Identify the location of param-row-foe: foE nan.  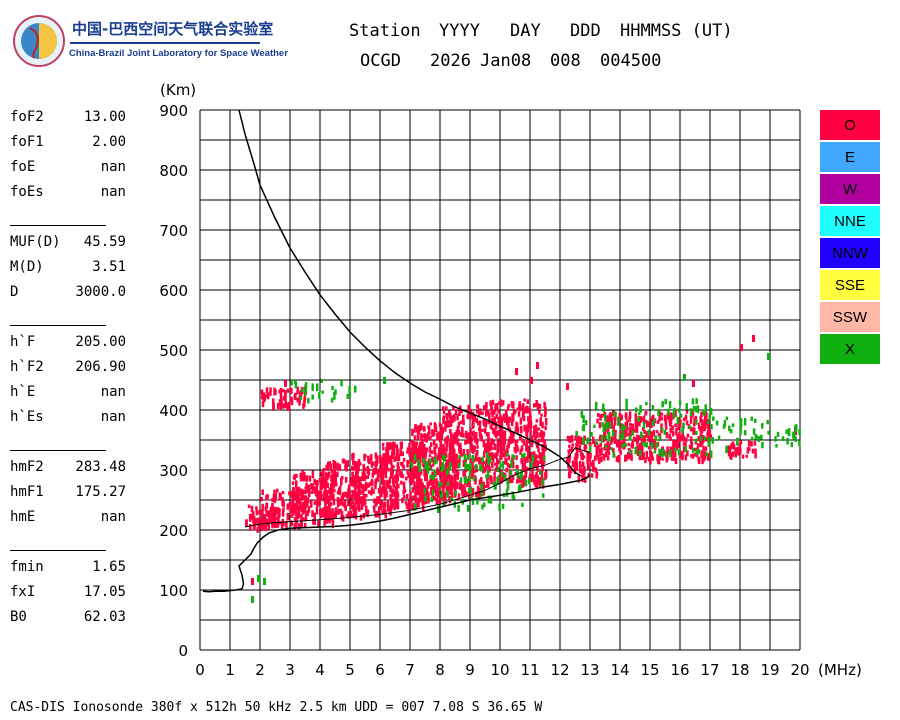
(70, 168).